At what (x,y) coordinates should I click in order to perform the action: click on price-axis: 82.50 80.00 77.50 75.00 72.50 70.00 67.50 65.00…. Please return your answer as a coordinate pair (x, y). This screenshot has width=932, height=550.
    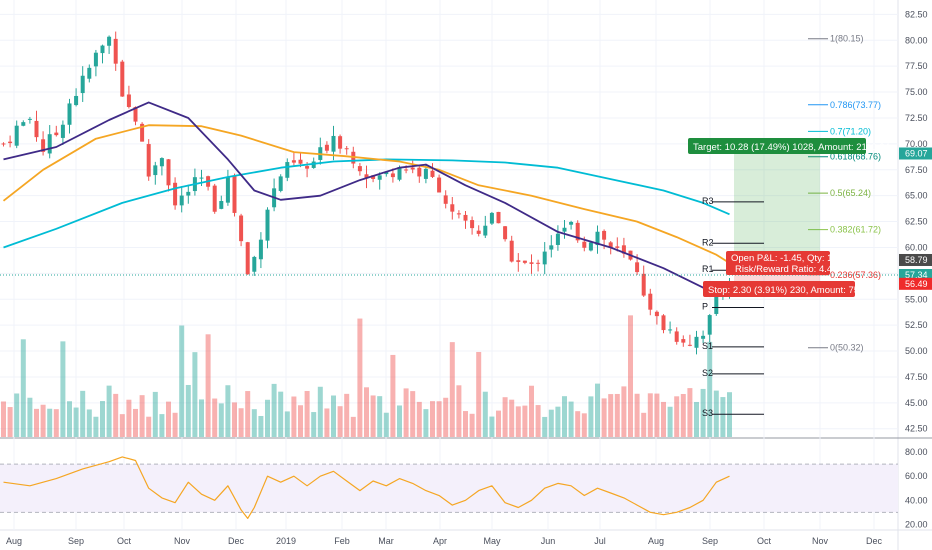
    Looking at the image, I should click on (916, 221).